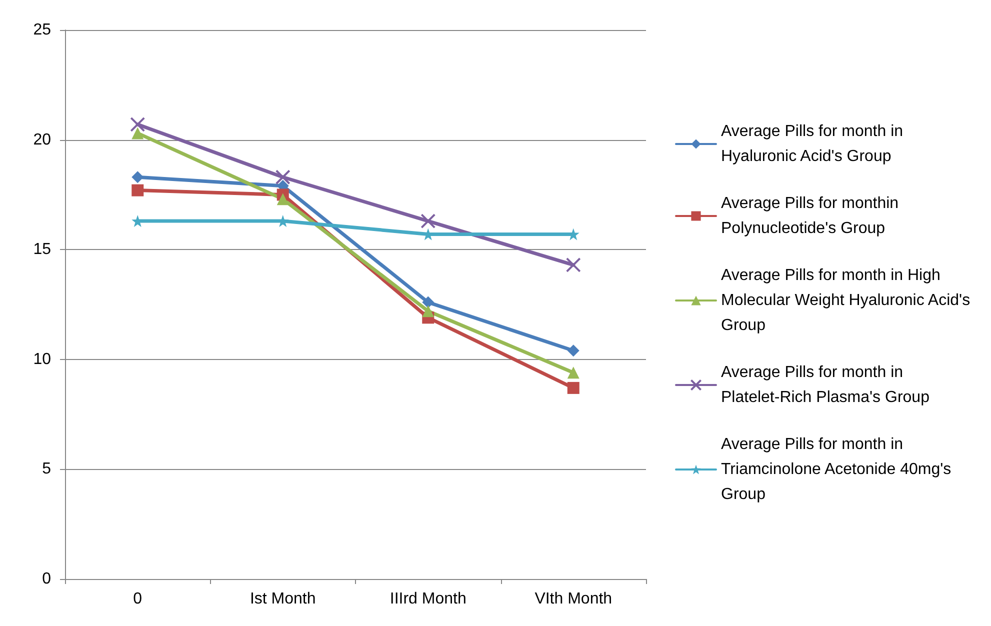 This screenshot has height=626, width=991. I want to click on x-tick-label: Ist Month, so click(283, 599).